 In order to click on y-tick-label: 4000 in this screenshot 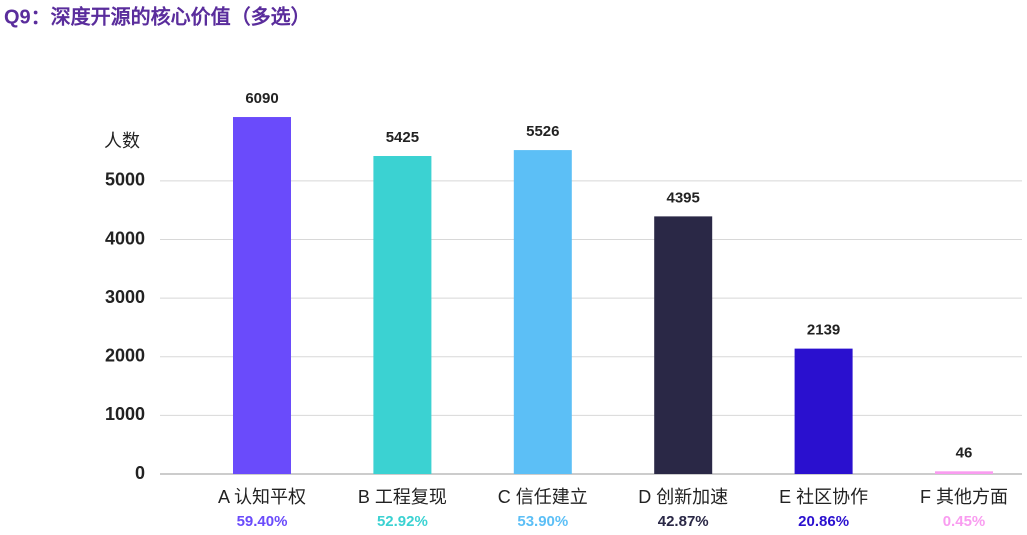, I will do `click(125, 238)`.